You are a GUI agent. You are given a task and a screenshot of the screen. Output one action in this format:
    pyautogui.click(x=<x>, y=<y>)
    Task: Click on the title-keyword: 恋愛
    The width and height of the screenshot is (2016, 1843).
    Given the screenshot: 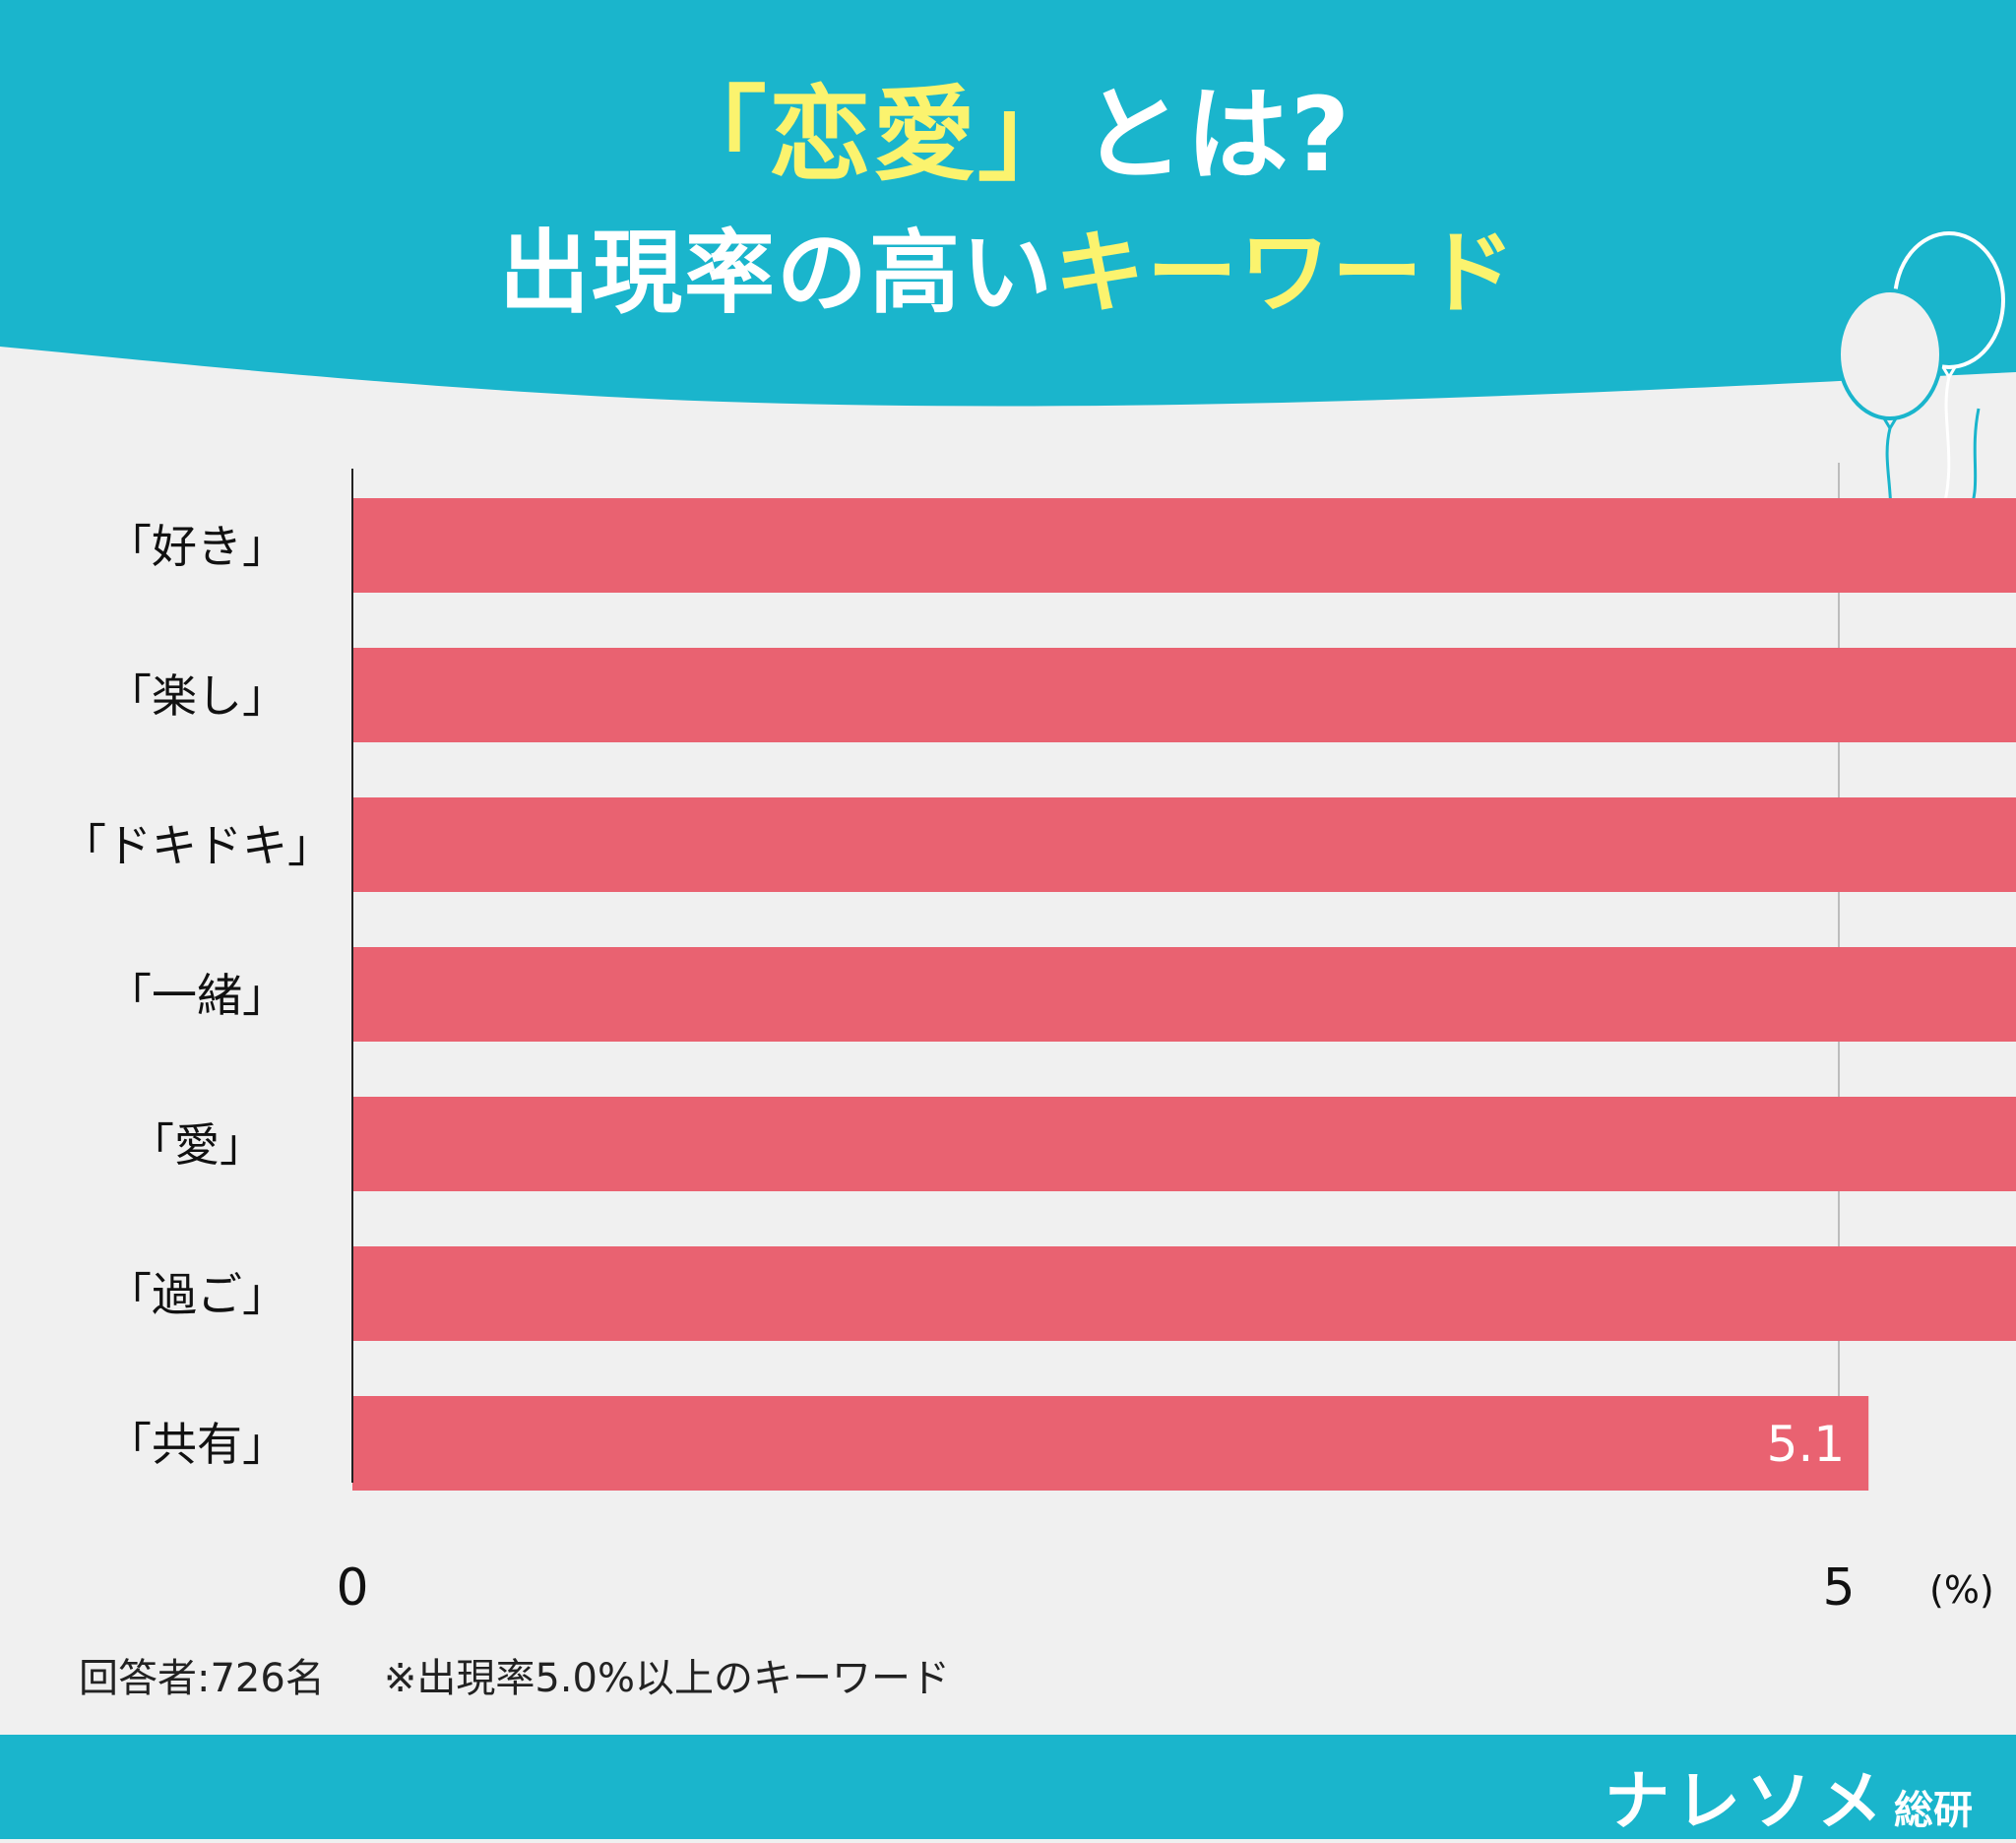 What is the action you would take?
    pyautogui.click(x=872, y=135)
    